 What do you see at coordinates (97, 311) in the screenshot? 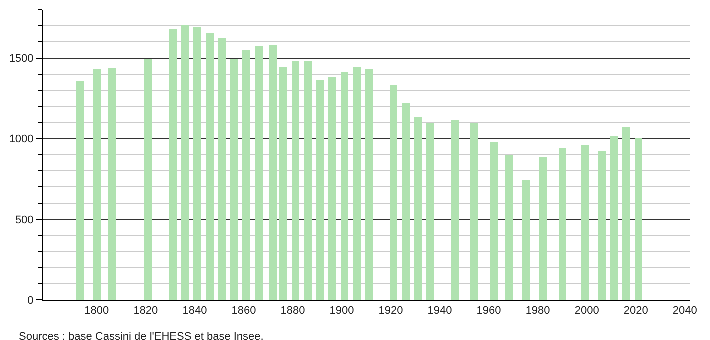
I see `x-tick-label: 1800` at bounding box center [97, 311].